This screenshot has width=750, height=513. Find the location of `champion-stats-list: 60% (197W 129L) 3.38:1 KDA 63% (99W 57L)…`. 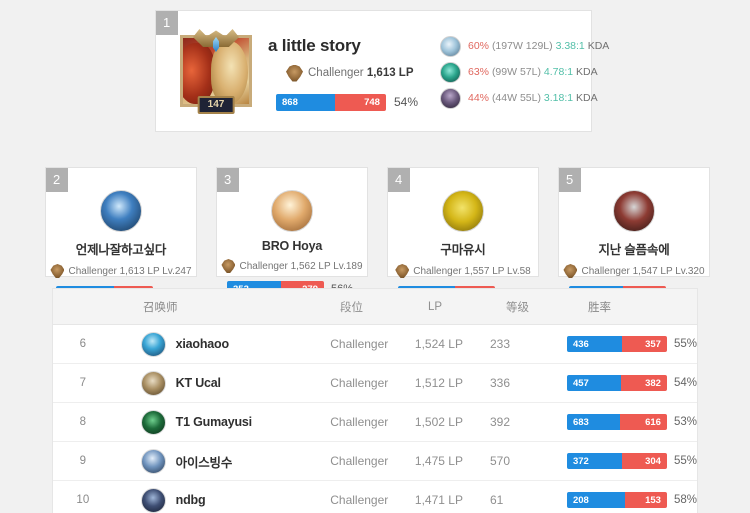

champion-stats-list: 60% (197W 129L) 3.38:1 KDA 63% (99W 57L)… is located at coordinates (524, 71).